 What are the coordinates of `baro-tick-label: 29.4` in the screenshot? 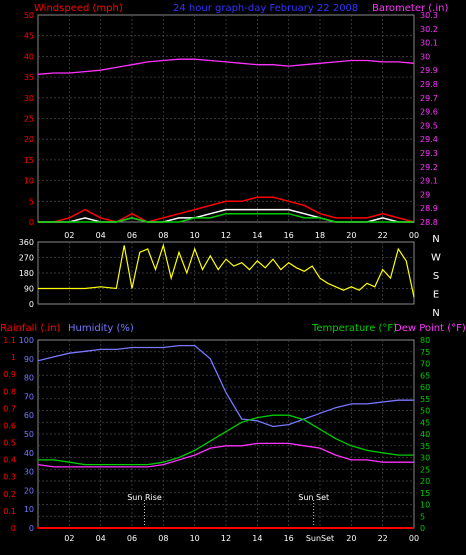 It's located at (429, 139).